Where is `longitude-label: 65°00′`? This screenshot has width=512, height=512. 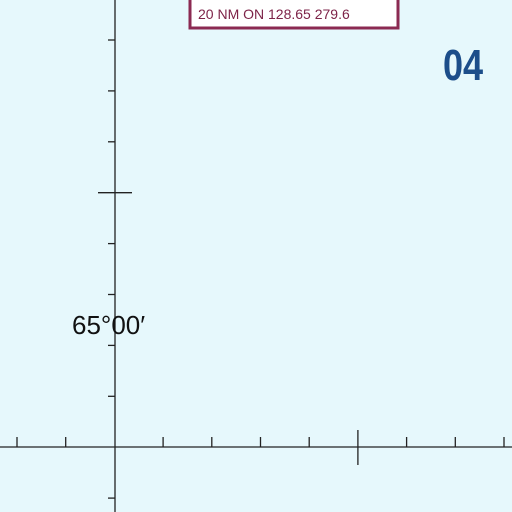
longitude-label: 65°00′ is located at coordinates (108, 325).